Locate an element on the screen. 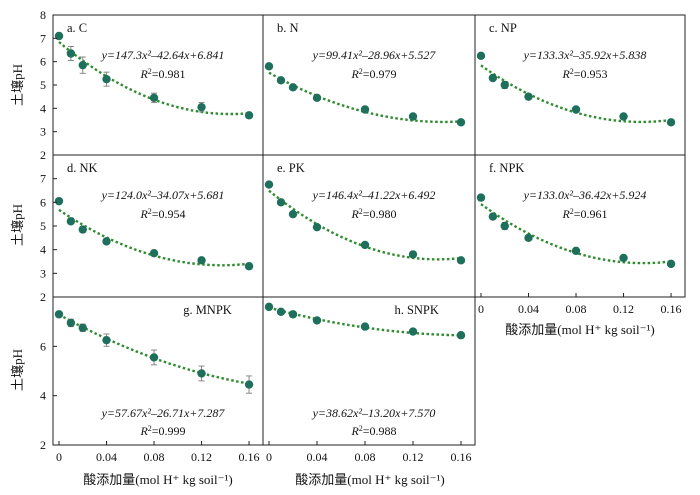 The width and height of the screenshot is (700, 495). y-tick-label: 4 is located at coordinates (43, 396).